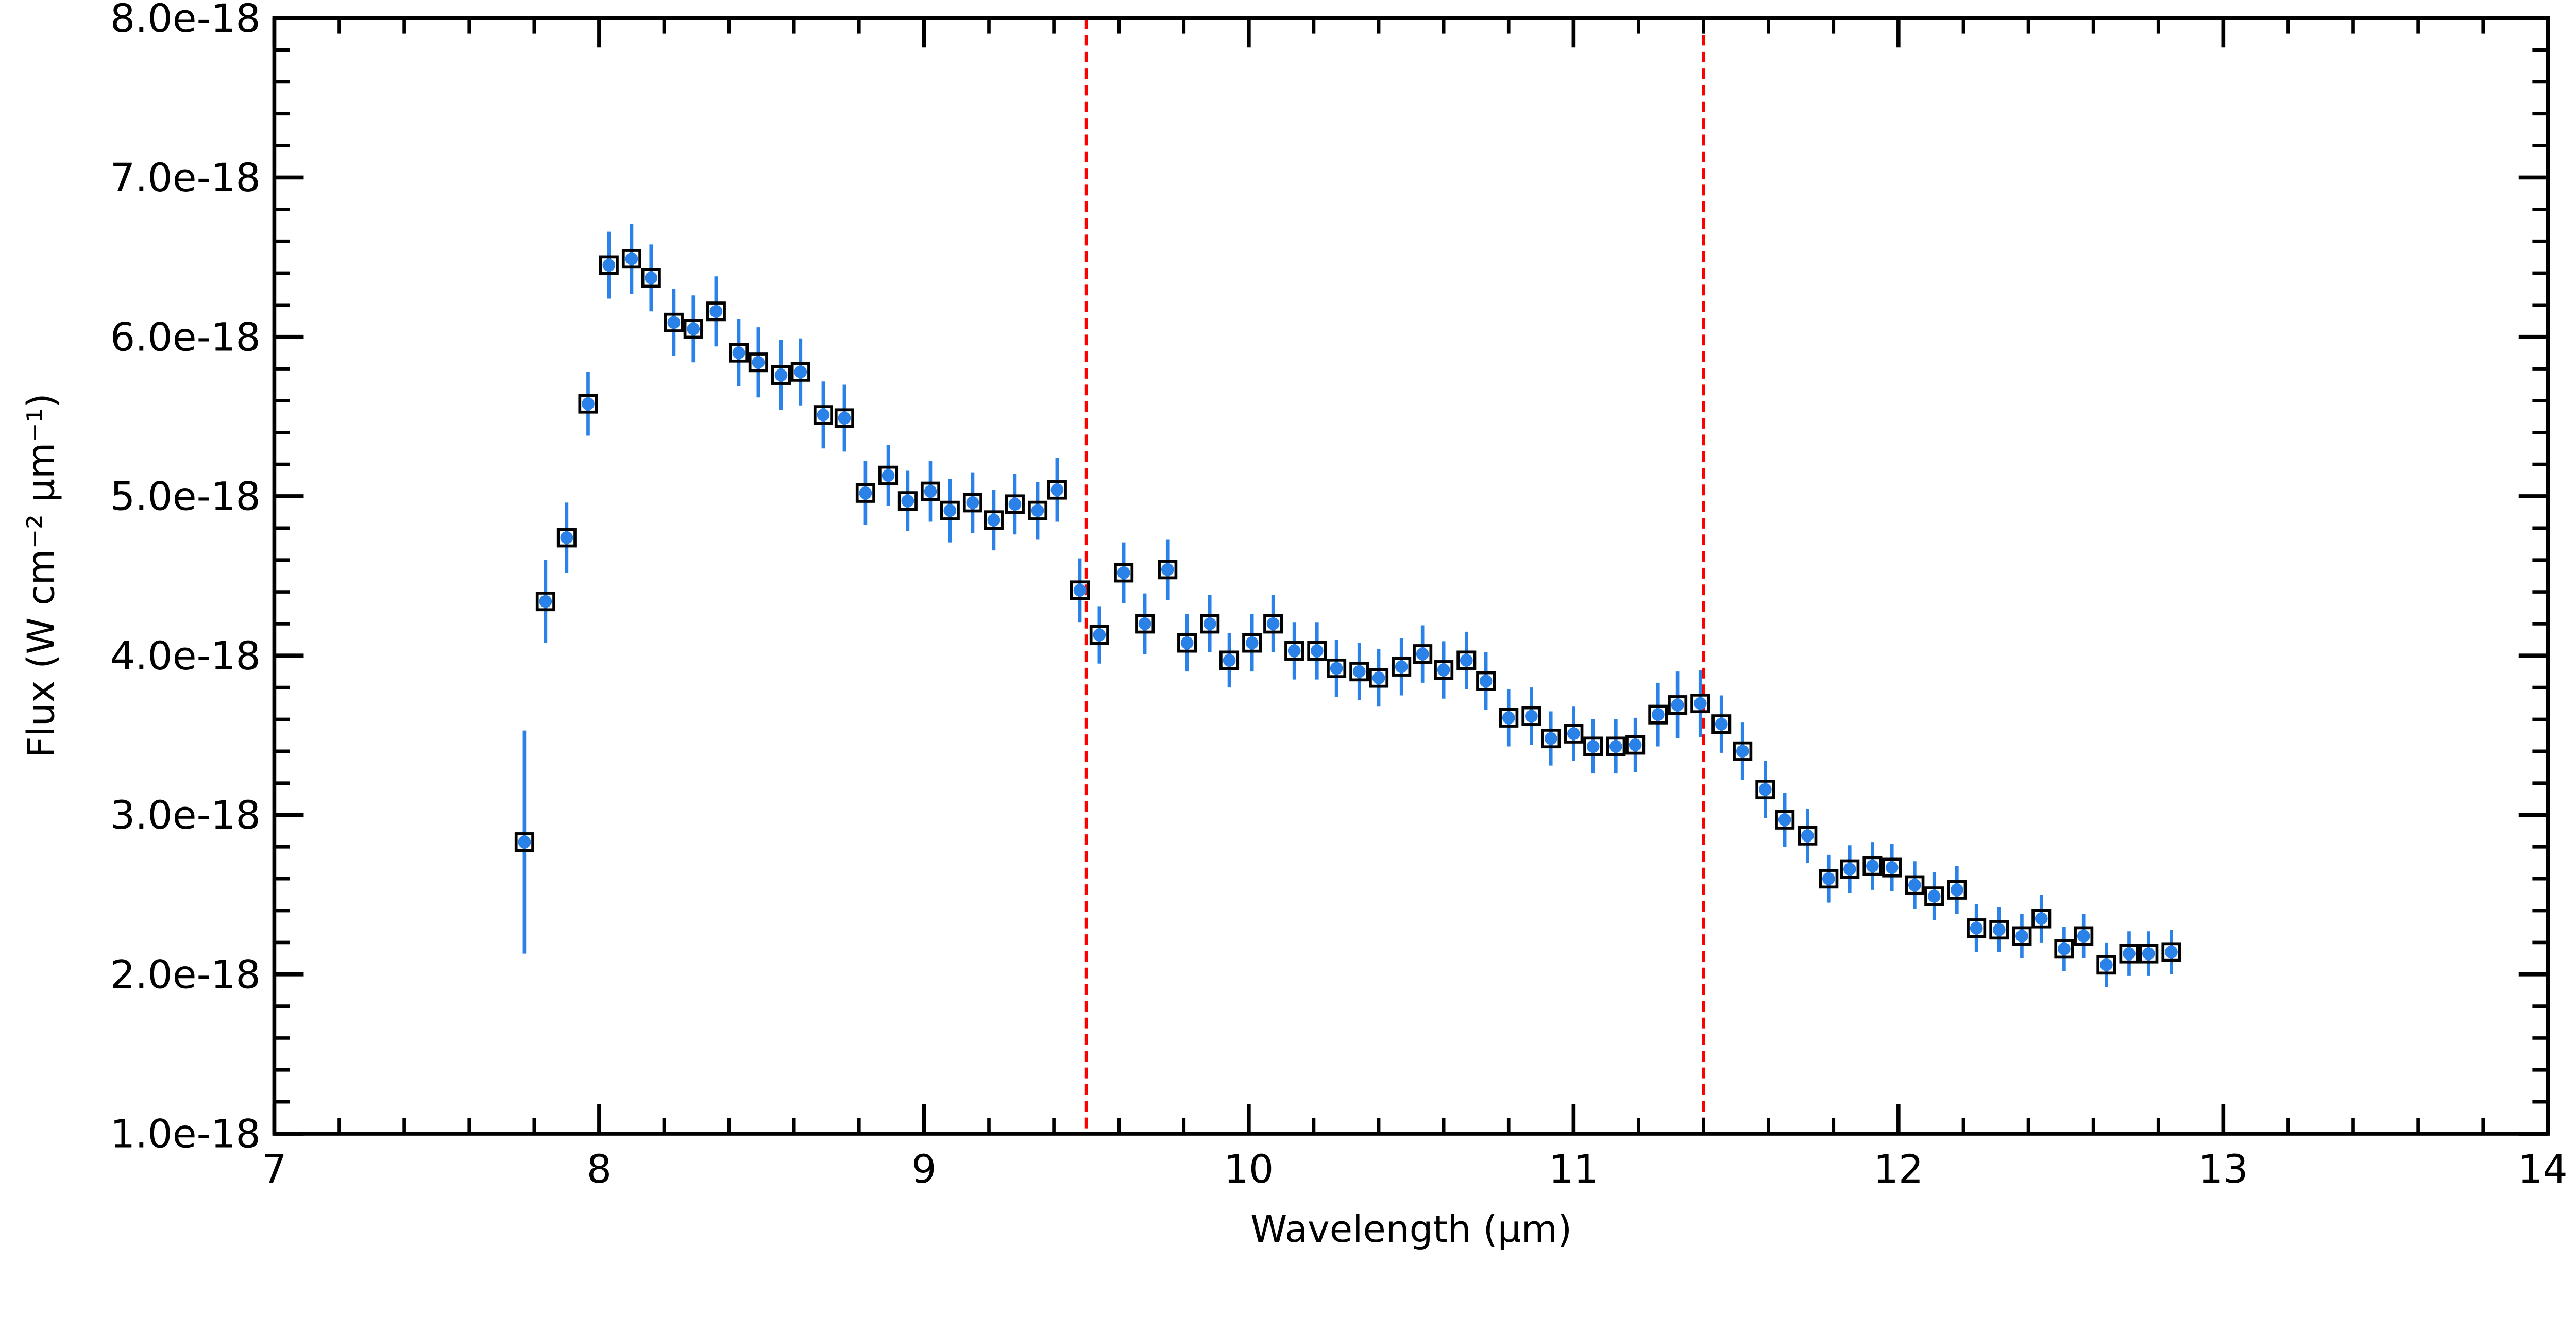  I want to click on y-tick-label: 6.0e-18, so click(185, 337).